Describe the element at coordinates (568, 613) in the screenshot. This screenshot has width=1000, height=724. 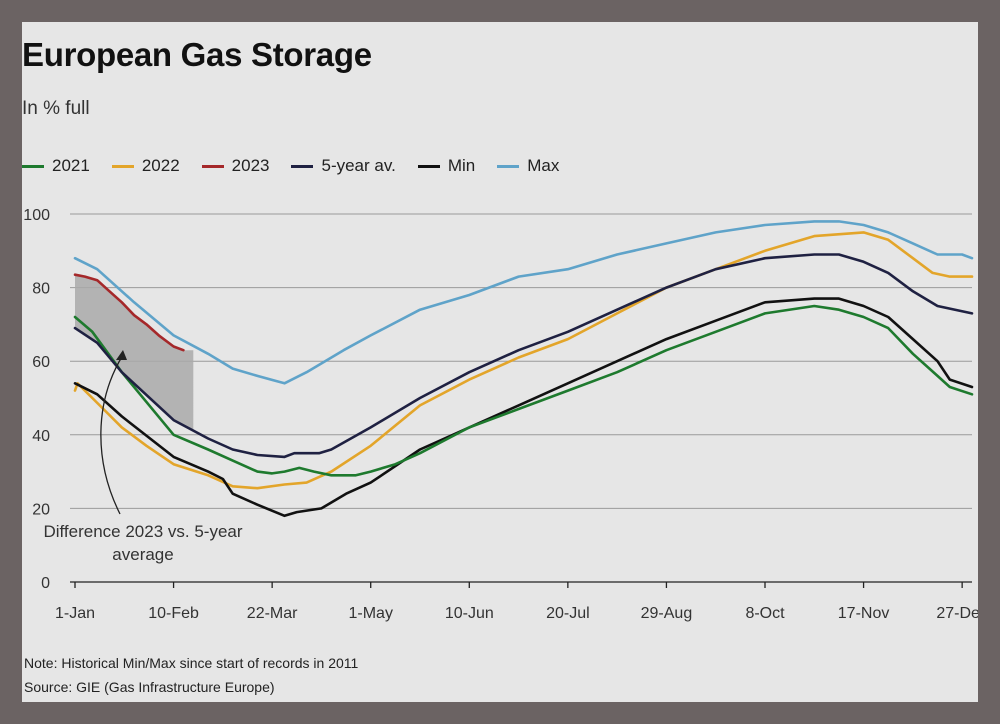
I see `x-tick-label-20-jul: 20-Jul` at that location.